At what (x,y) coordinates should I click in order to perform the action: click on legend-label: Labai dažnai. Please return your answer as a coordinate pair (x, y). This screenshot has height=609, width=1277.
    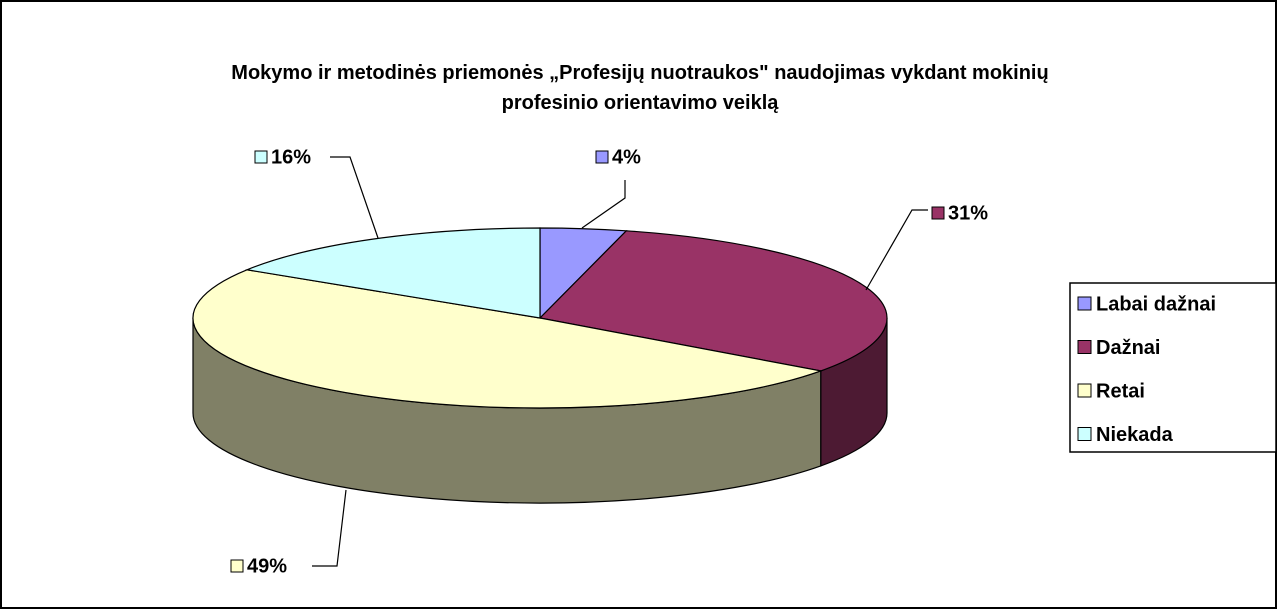
    Looking at the image, I should click on (1156, 304).